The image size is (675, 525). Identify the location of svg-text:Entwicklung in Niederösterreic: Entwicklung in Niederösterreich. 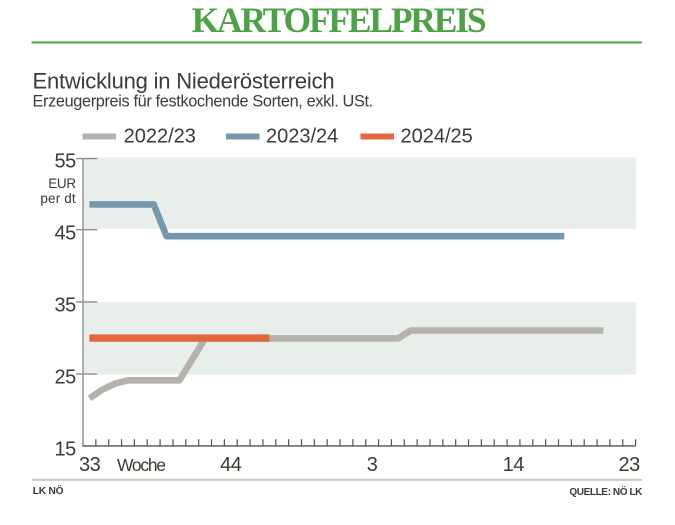
(184, 81).